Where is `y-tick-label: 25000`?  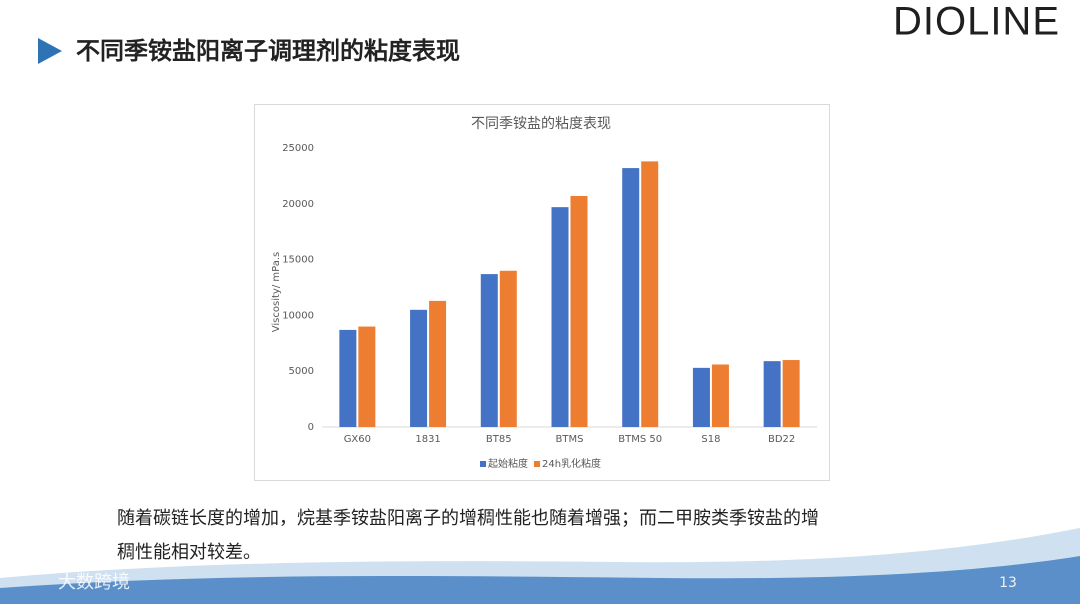 y-tick-label: 25000 is located at coordinates (298, 148).